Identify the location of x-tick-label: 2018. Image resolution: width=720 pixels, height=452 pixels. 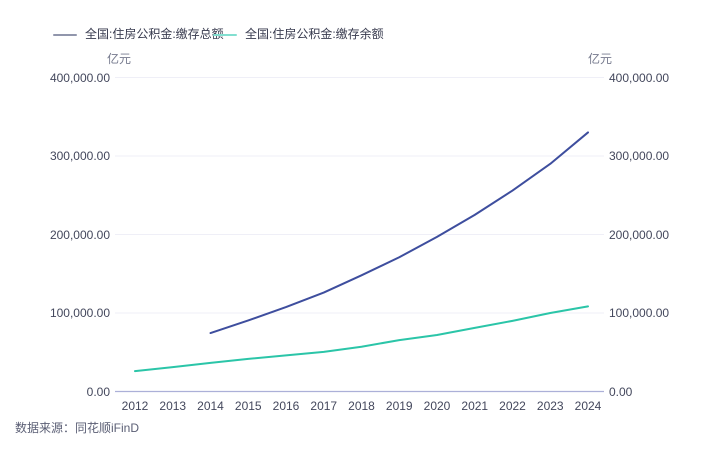
(361, 406).